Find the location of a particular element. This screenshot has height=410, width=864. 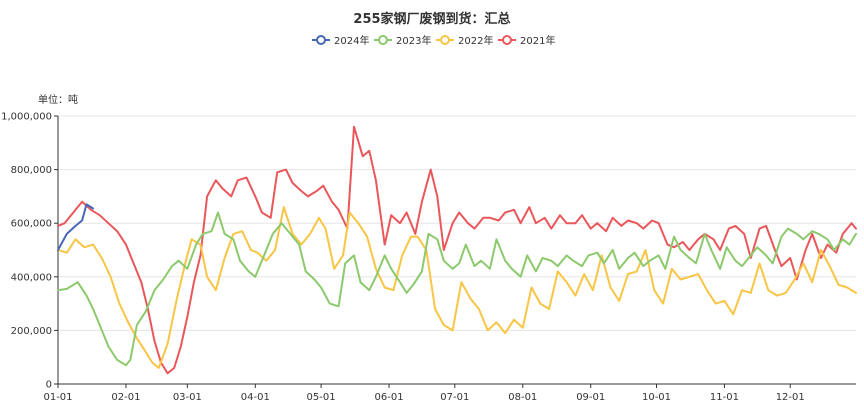

legend: 2024年 2023年 2022年 2021年 is located at coordinates (433, 40).